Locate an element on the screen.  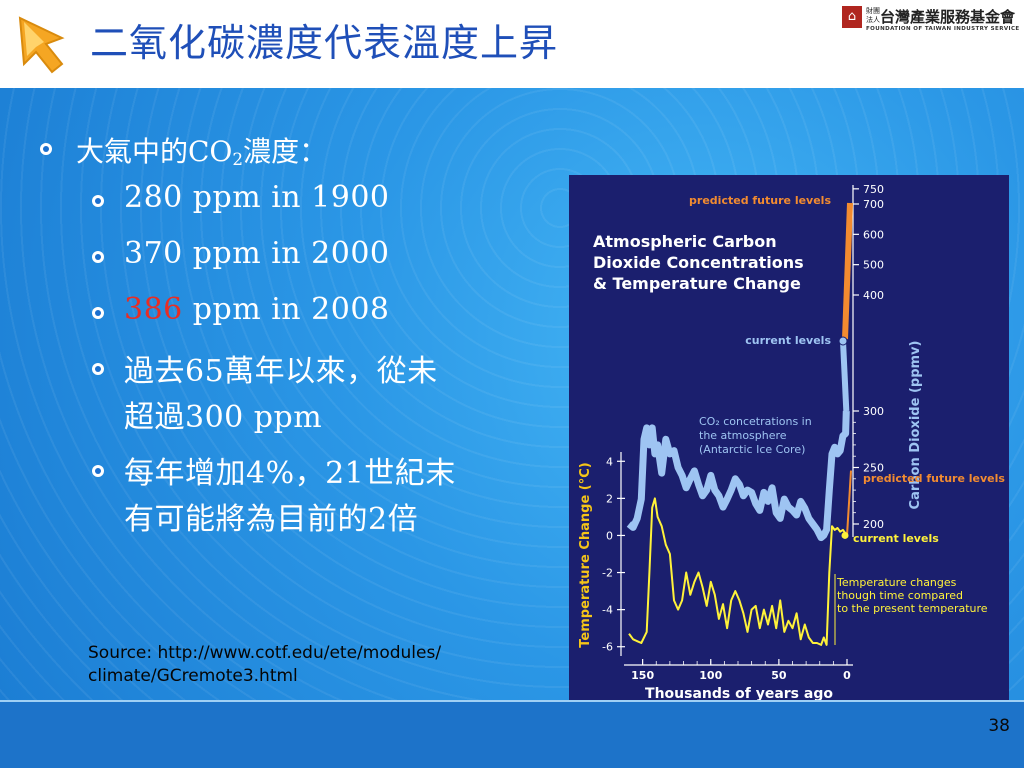
bullet-main-suffix: 濃度： is located at coordinates (285, 151).